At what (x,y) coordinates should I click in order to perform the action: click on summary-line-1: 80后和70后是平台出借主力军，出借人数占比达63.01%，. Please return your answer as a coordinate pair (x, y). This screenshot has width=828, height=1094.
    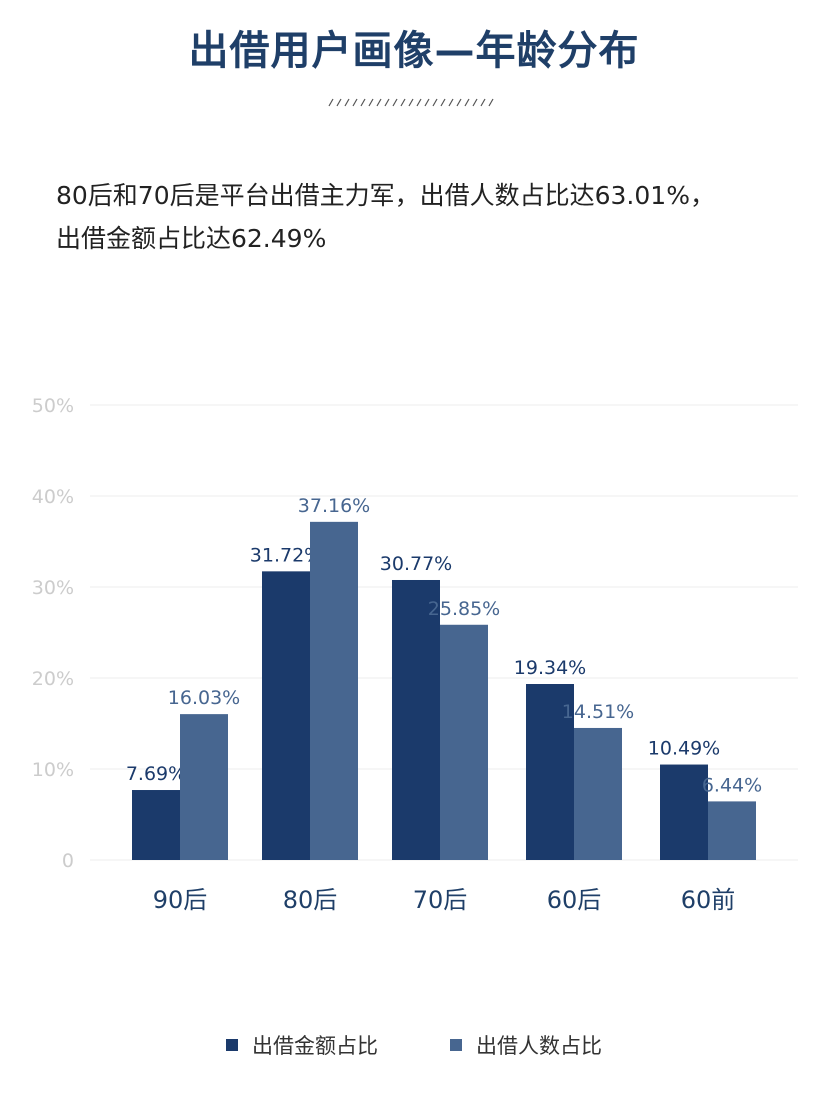
    Looking at the image, I should click on (385, 195).